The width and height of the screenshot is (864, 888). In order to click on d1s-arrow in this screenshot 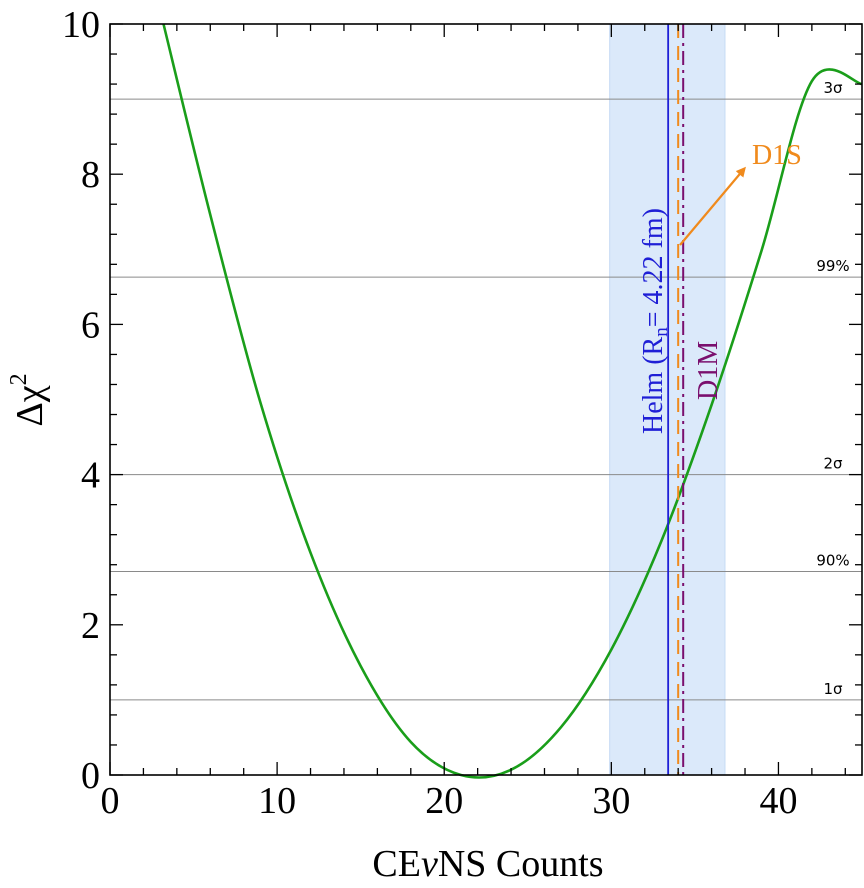, I will do `click(712, 206)`.